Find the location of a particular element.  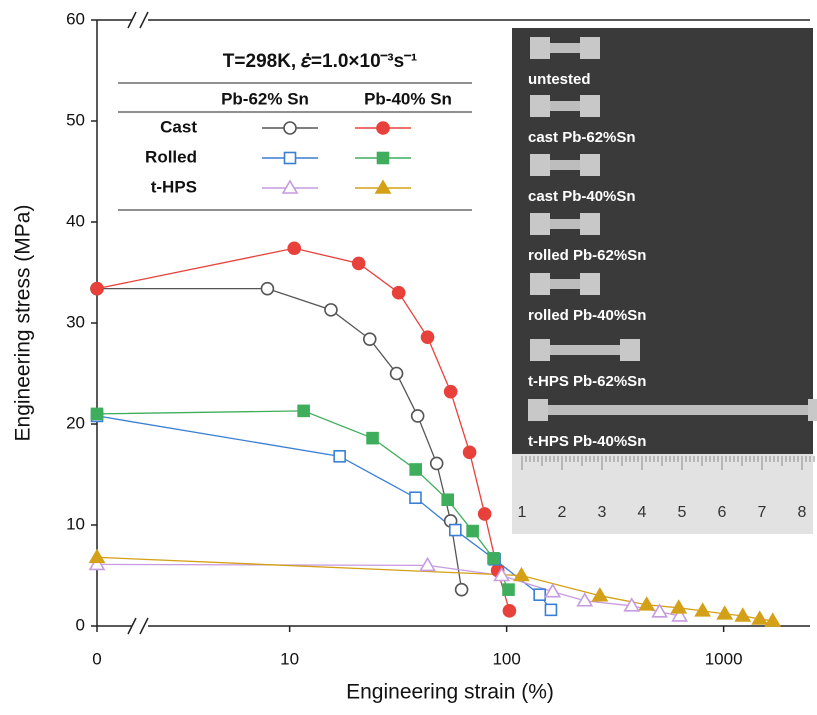

x-tick-label: 1000 is located at coordinates (724, 658).